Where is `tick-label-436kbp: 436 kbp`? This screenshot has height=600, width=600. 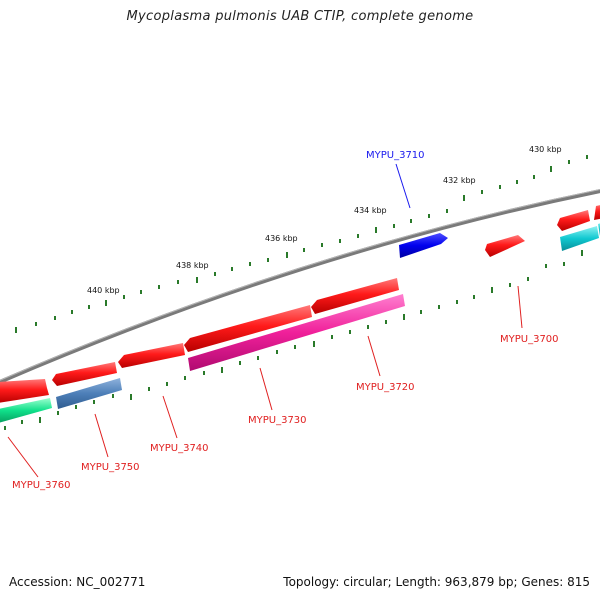
tick-label-436kbp: 436 kbp is located at coordinates (281, 238).